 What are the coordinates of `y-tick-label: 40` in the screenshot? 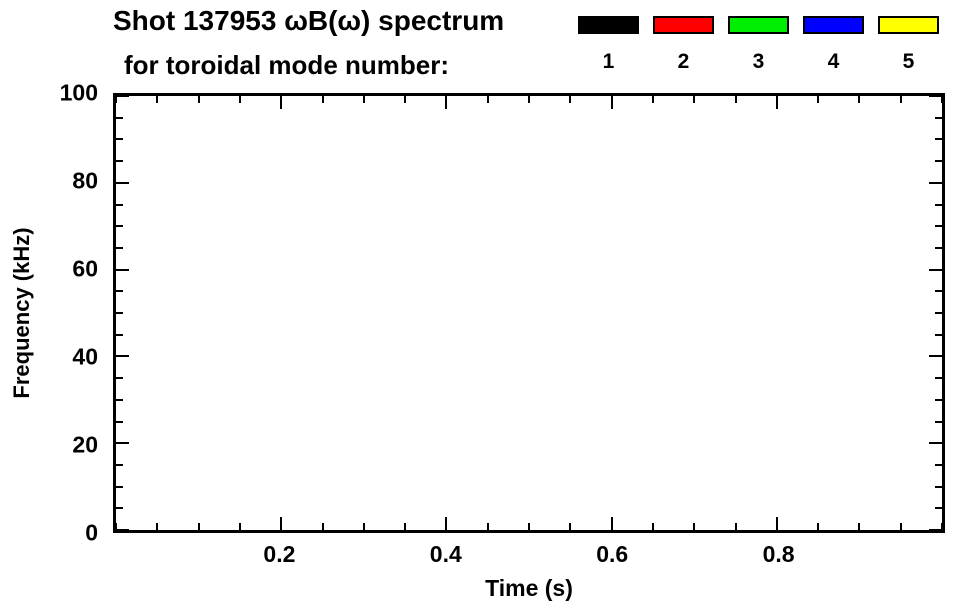 It's located at (85, 356).